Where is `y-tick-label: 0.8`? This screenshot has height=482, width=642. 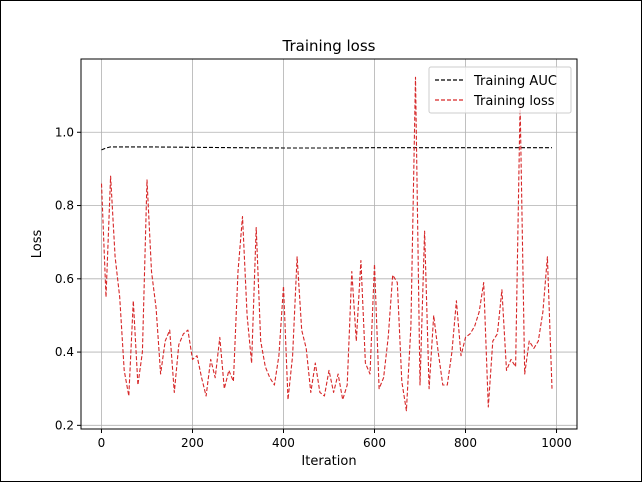
y-tick-label: 0.8 is located at coordinates (64, 206).